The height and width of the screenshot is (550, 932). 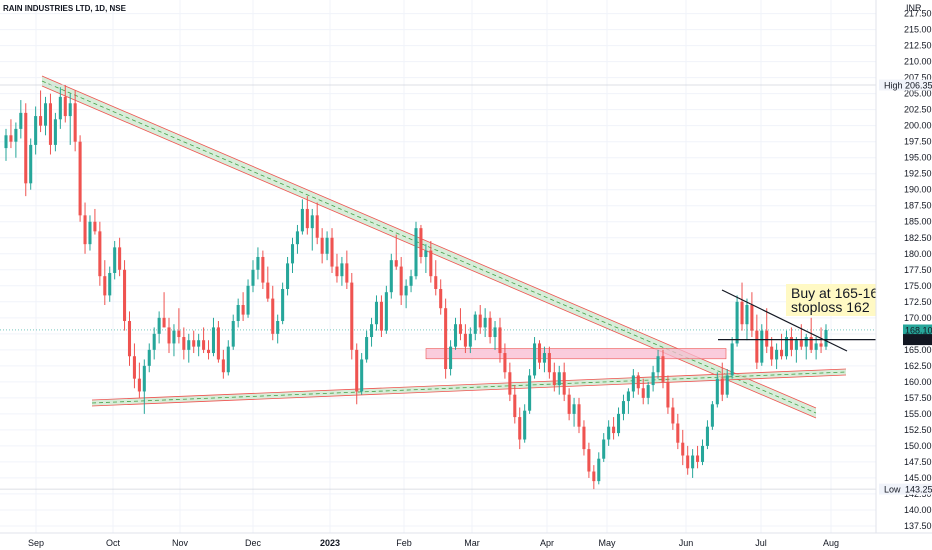 What do you see at coordinates (918, 510) in the screenshot?
I see `price-tick-label: 140.00` at bounding box center [918, 510].